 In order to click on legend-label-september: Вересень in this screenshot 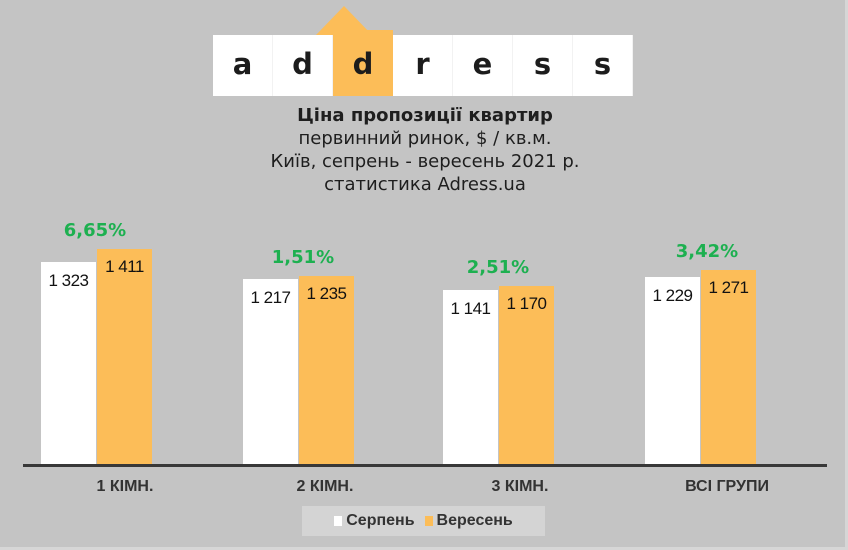, I will do `click(474, 520)`.